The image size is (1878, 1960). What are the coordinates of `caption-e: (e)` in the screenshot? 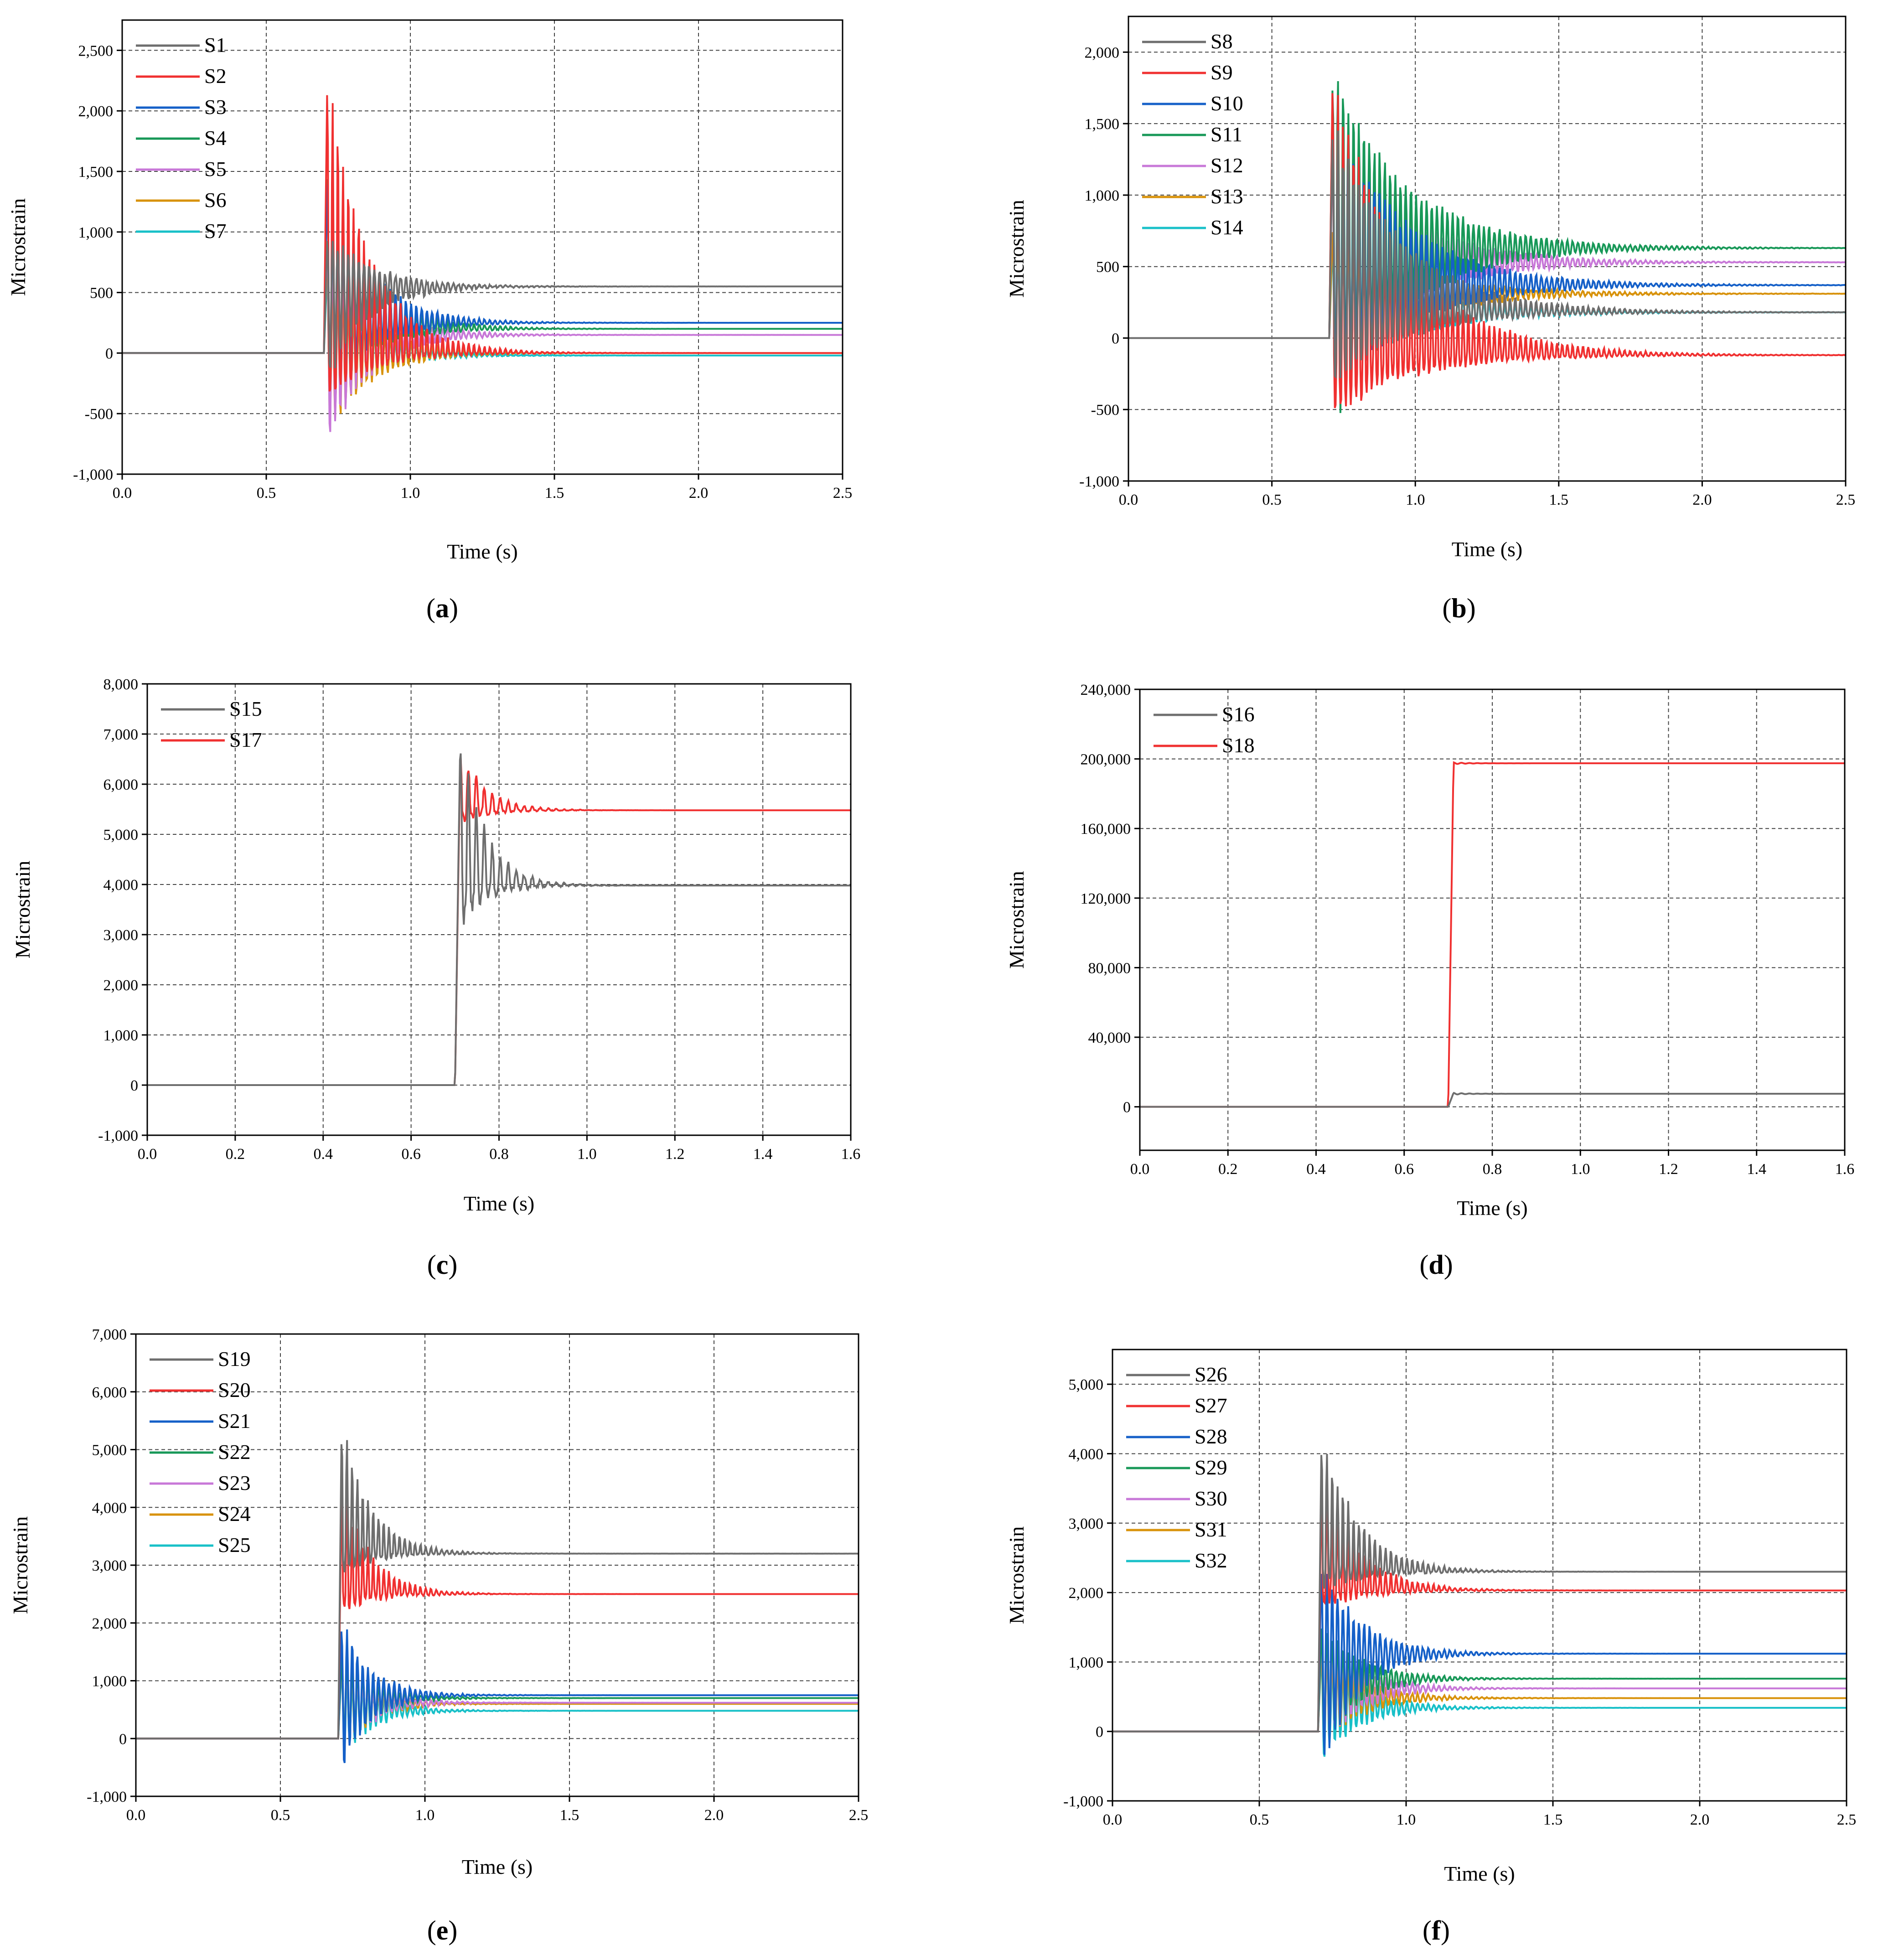 It's located at (443, 1930).